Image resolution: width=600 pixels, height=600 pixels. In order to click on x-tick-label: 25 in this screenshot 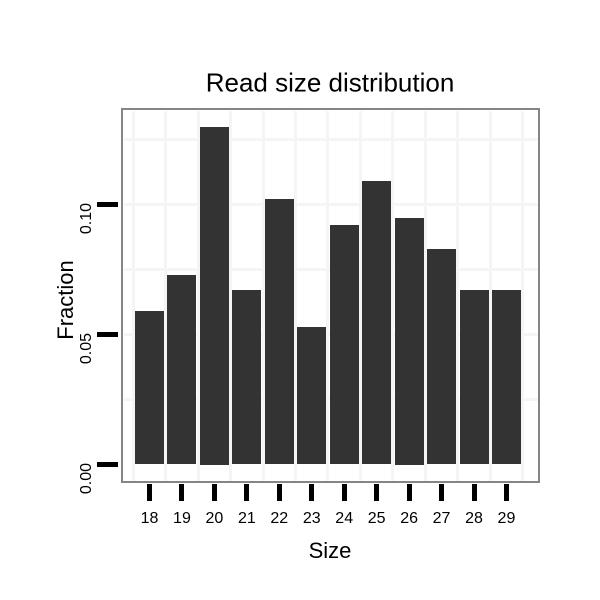, I will do `click(376, 518)`.